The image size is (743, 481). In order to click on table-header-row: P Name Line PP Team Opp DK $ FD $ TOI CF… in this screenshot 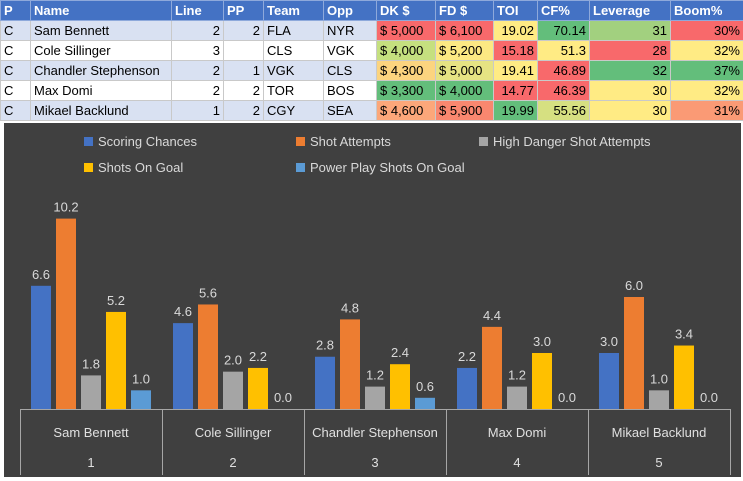, I will do `click(371, 10)`.